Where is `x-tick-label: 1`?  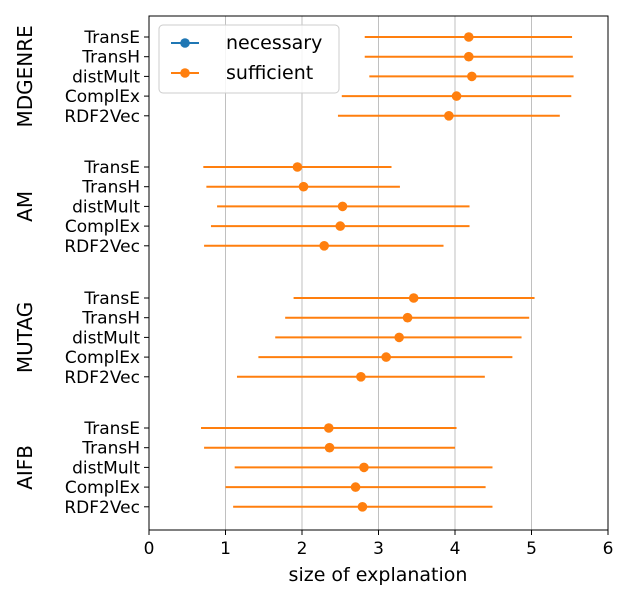
x-tick-label: 1 is located at coordinates (225, 549).